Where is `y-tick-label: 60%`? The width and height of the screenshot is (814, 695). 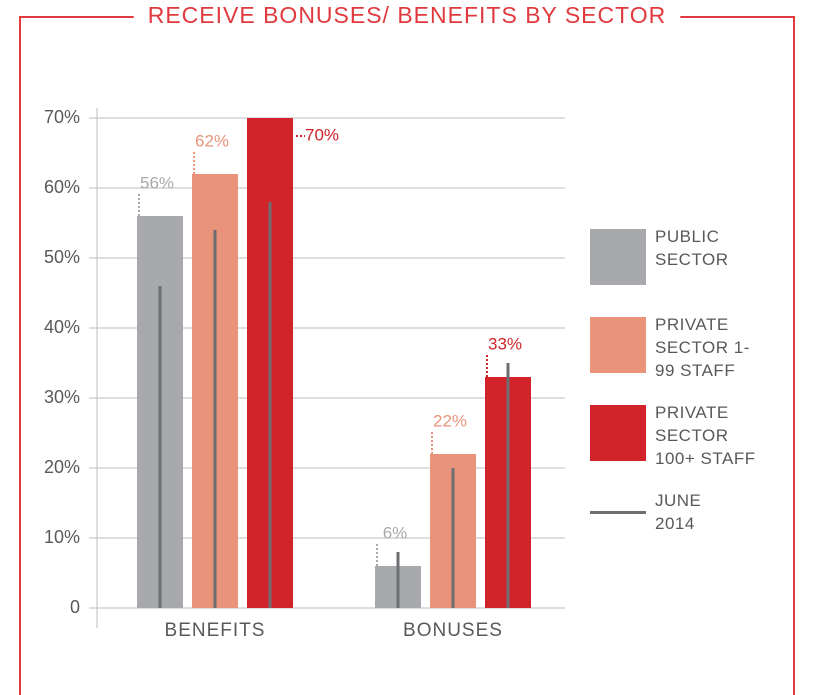 y-tick-label: 60% is located at coordinates (62, 187).